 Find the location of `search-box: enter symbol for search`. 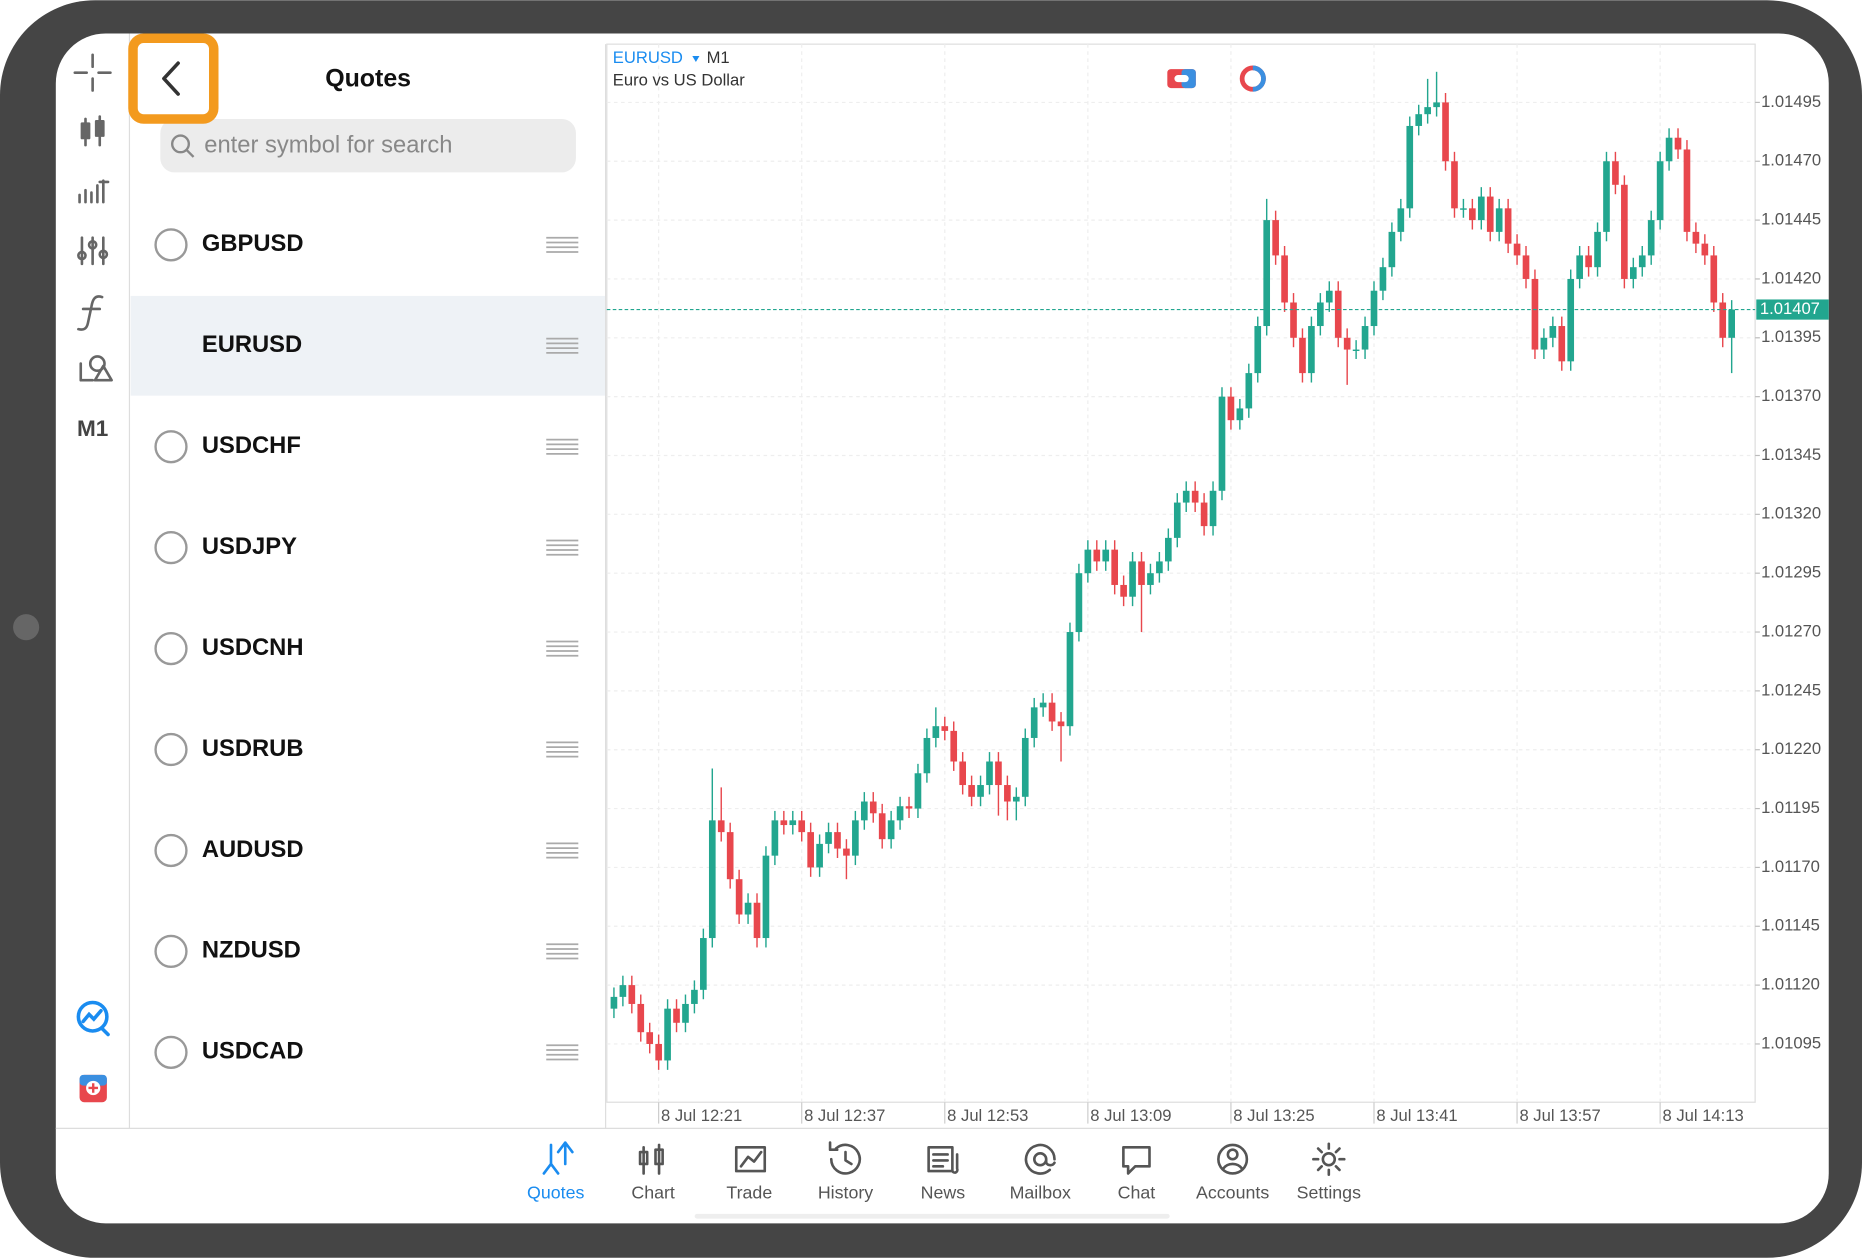

search-box: enter symbol for search is located at coordinates (368, 145).